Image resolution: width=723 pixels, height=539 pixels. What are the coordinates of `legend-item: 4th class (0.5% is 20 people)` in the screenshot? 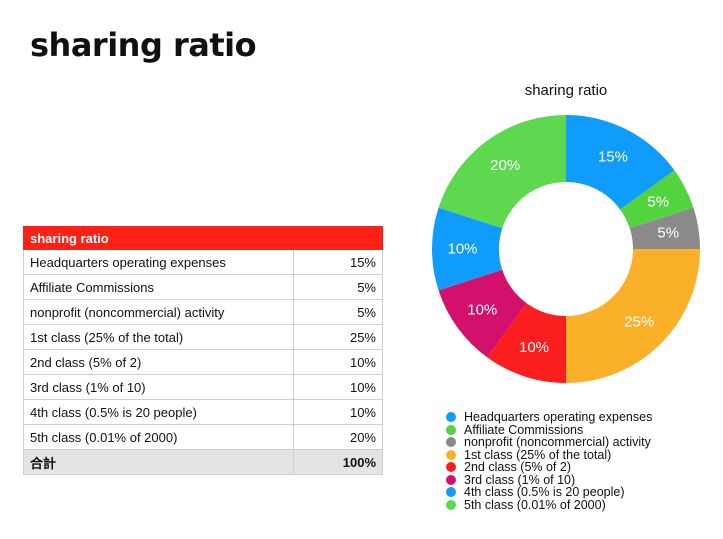 It's located at (549, 492).